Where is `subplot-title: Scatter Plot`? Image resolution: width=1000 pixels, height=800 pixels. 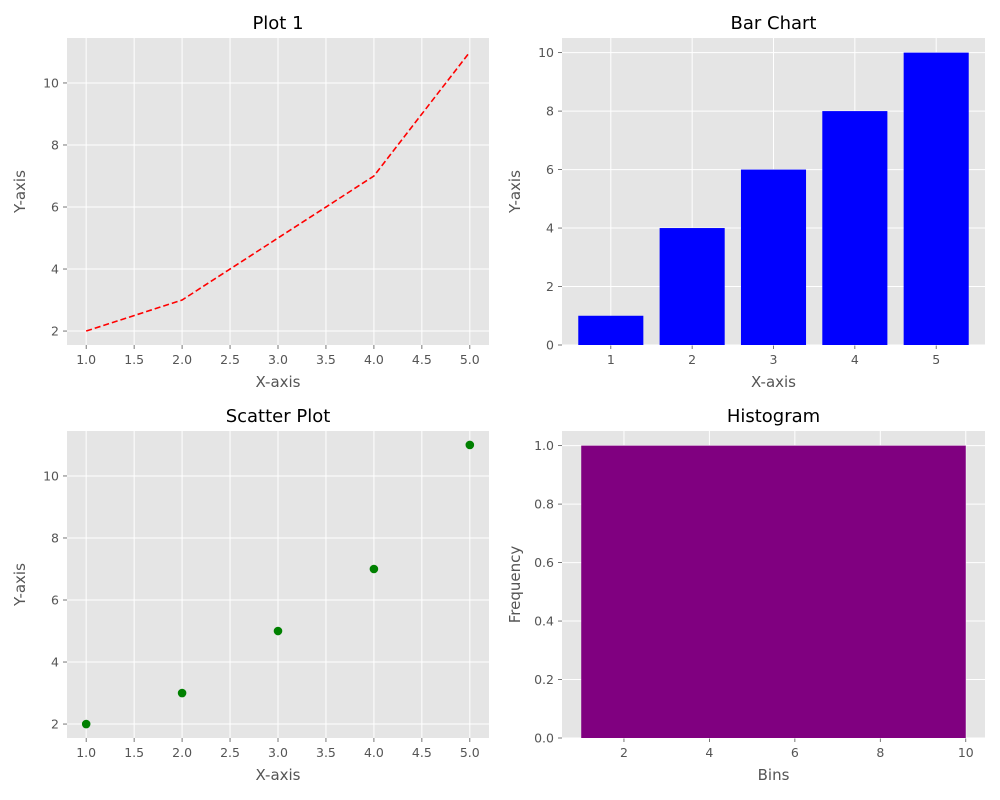
subplot-title: Scatter Plot is located at coordinates (278, 416).